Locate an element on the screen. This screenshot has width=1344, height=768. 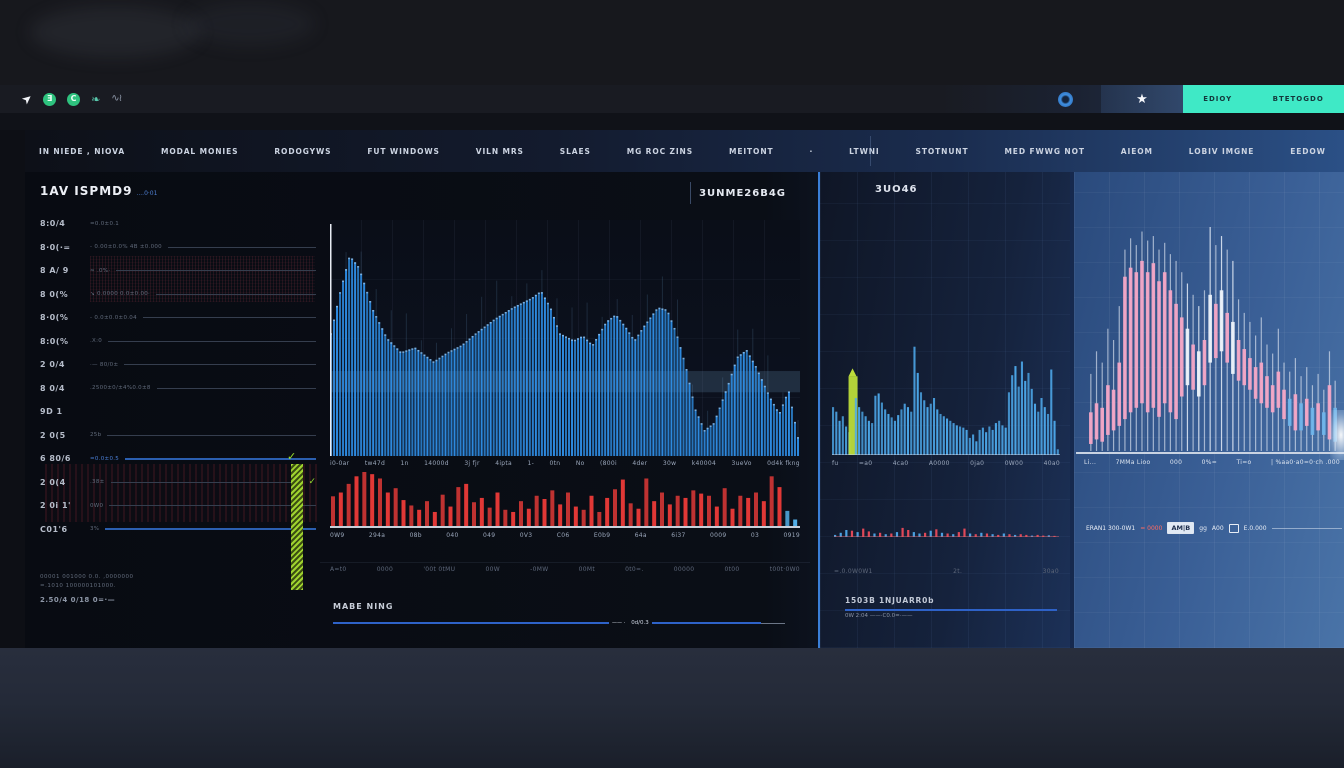
chart-value-readout: 3UNME26B4G is located at coordinates (742, 193).